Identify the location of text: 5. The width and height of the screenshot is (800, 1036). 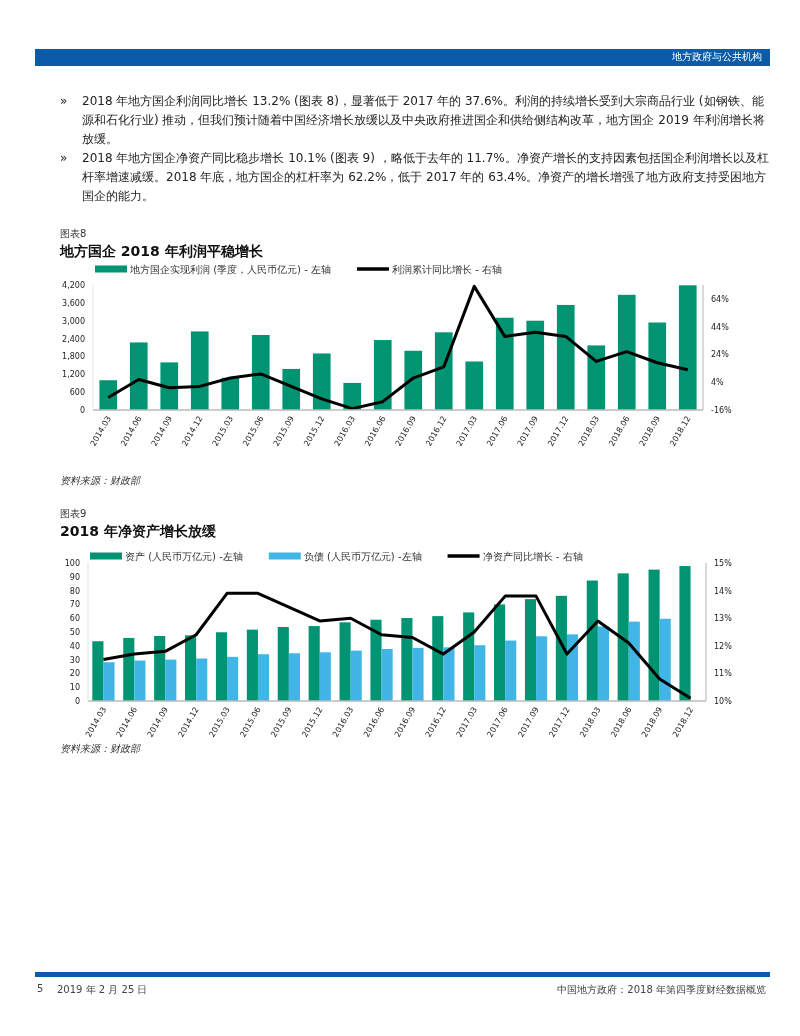
(40, 988).